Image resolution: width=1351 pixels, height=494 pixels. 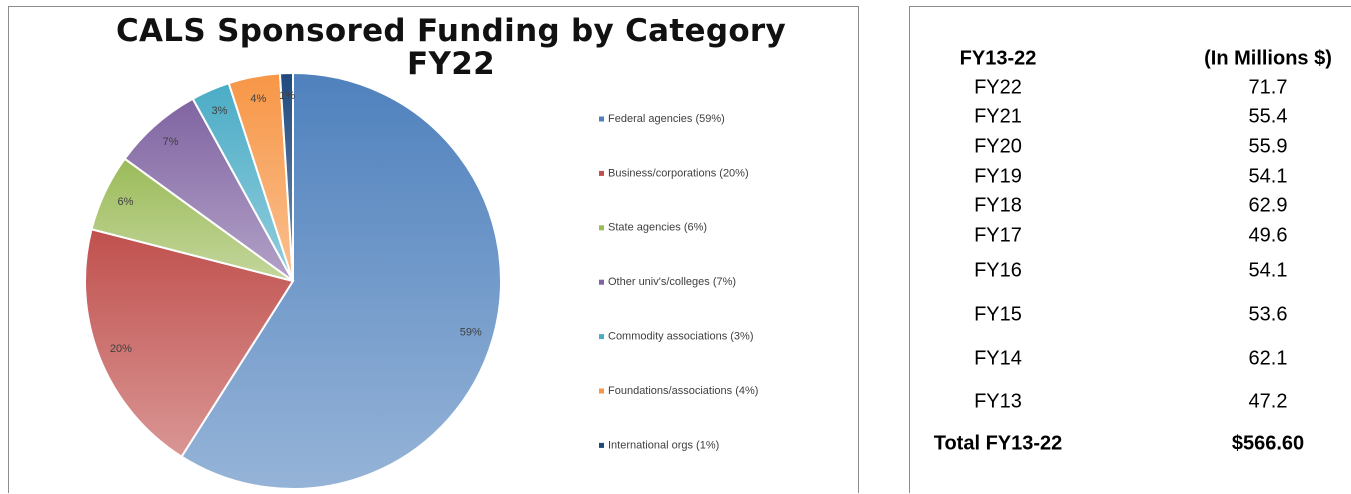 I want to click on table-cell: FY14, so click(x=998, y=358).